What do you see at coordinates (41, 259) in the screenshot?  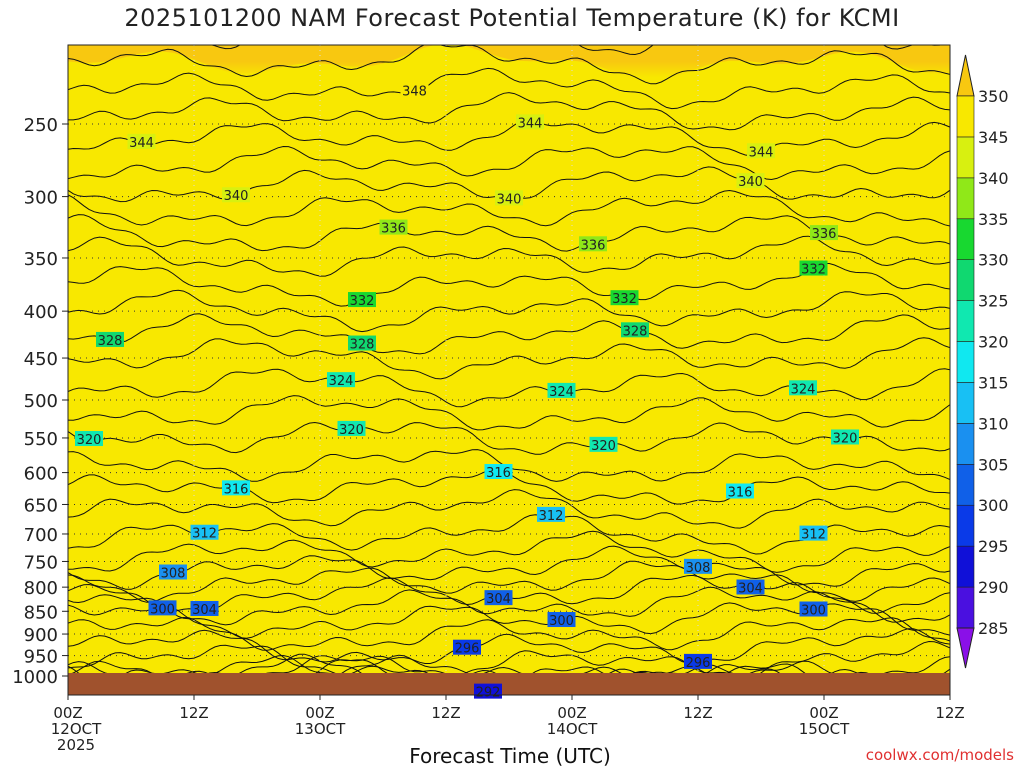 I see `y-tick-label: 350` at bounding box center [41, 259].